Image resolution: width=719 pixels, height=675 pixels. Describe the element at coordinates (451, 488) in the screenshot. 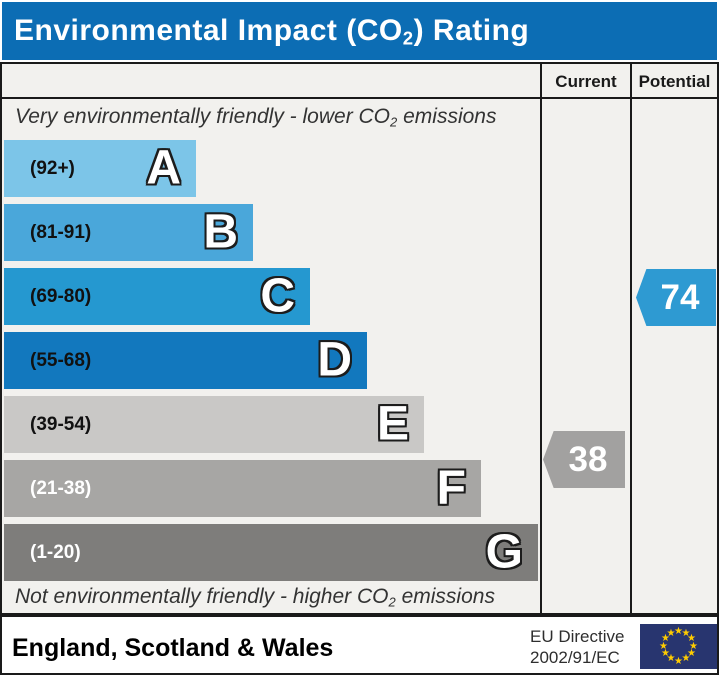

I see `band-letter-f: F` at that location.